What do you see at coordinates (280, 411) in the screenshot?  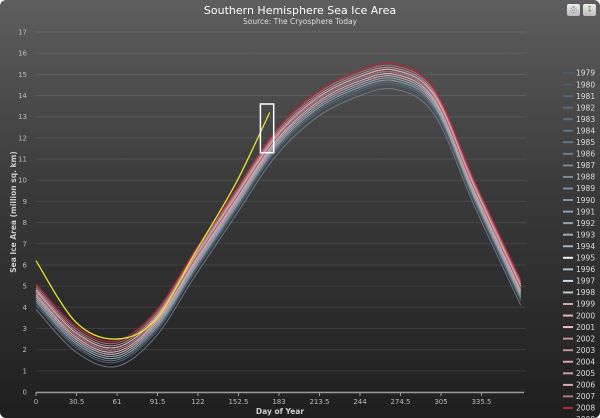 I see `x-axis-label: Day of Year` at bounding box center [280, 411].